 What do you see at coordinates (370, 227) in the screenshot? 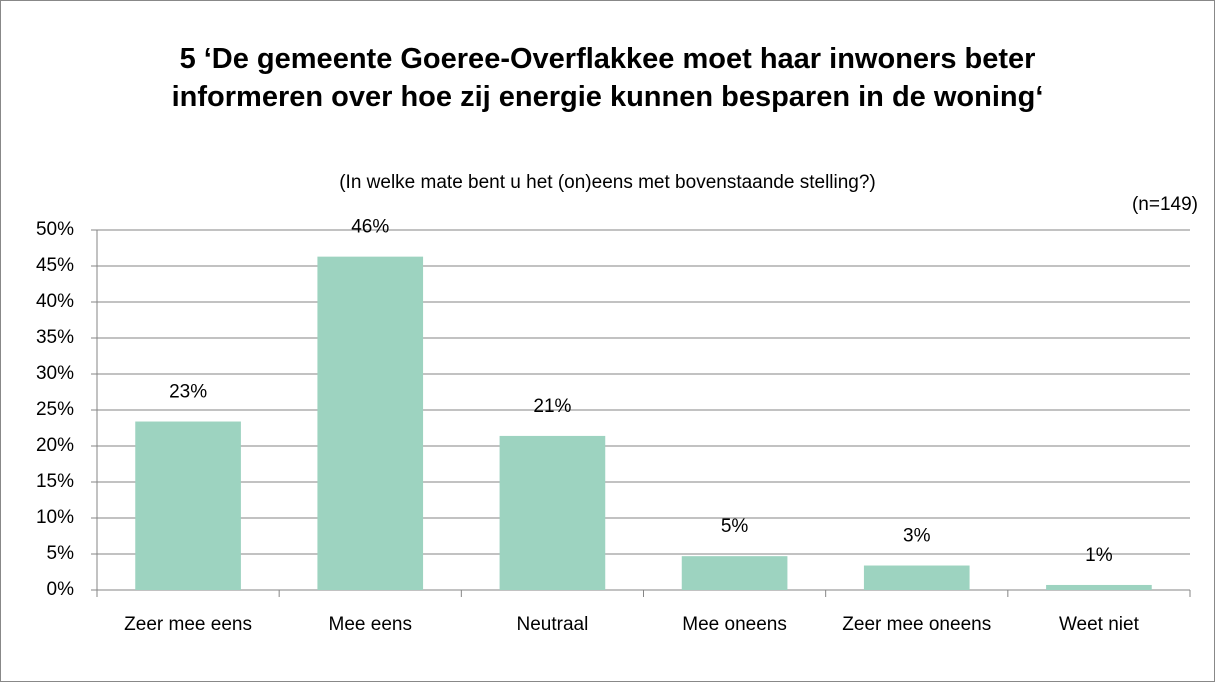
I see `data-label: 46%` at bounding box center [370, 227].